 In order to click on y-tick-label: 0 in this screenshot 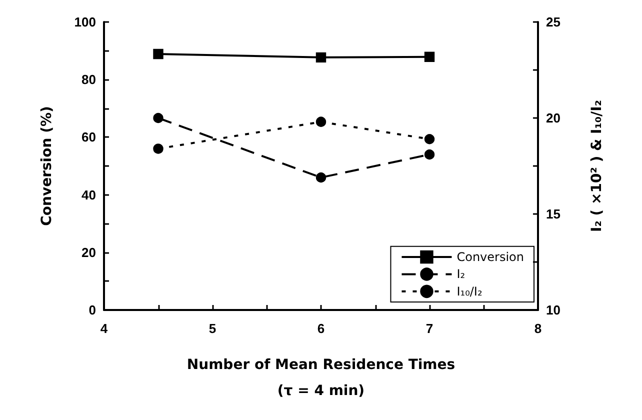, I will do `click(92, 310)`.